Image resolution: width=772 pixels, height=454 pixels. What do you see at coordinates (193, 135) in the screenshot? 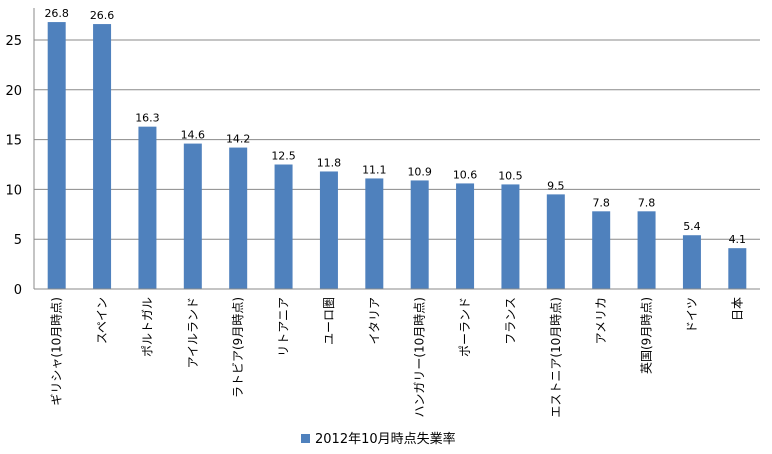
I see `data-label: 14.6` at bounding box center [193, 135].